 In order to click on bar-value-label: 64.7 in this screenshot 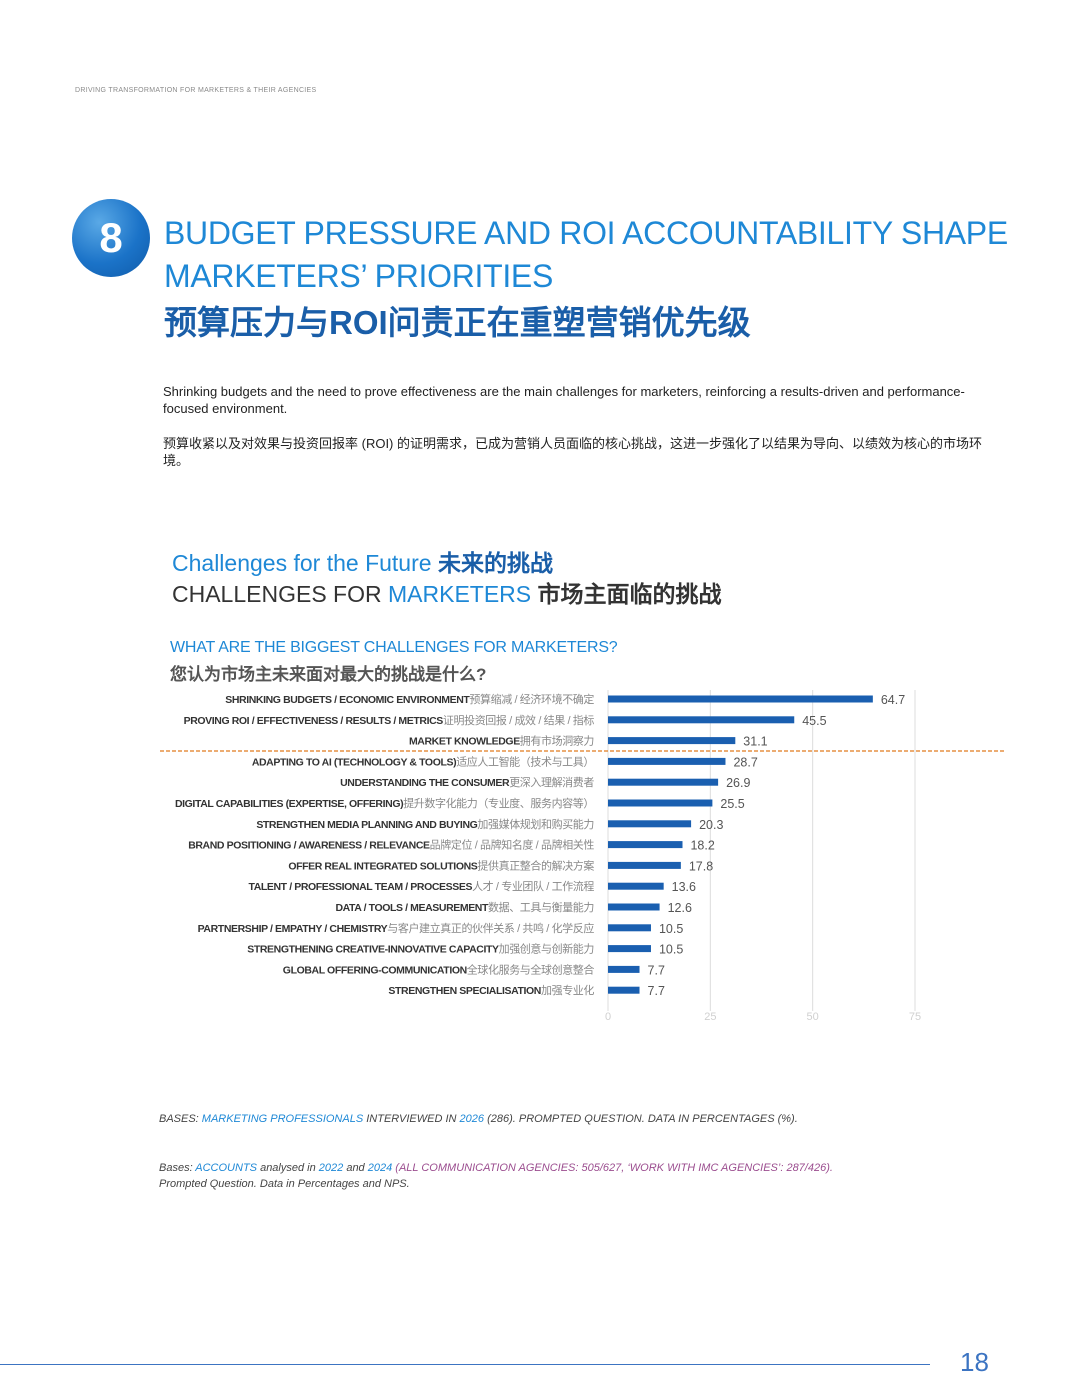, I will do `click(893, 700)`.